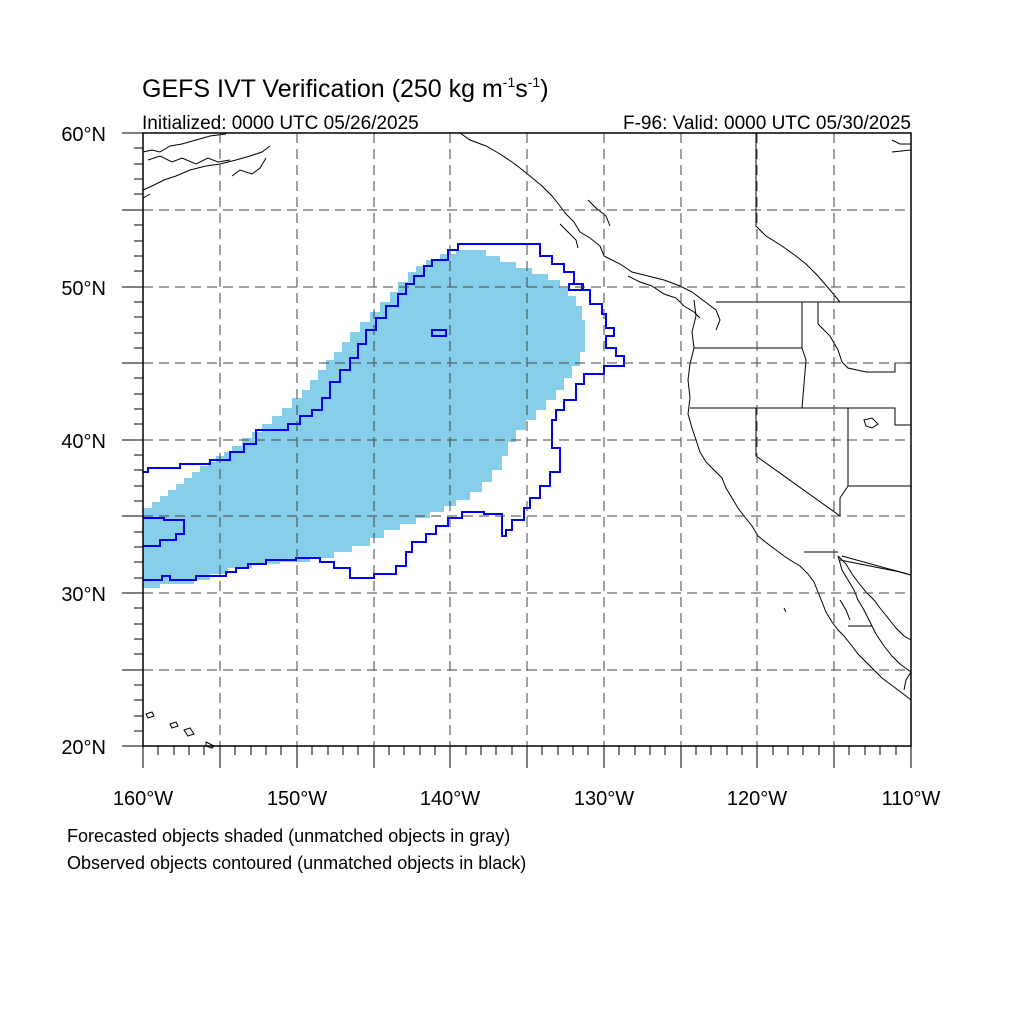  I want to click on lon-label-150w: 150°W, so click(297, 799).